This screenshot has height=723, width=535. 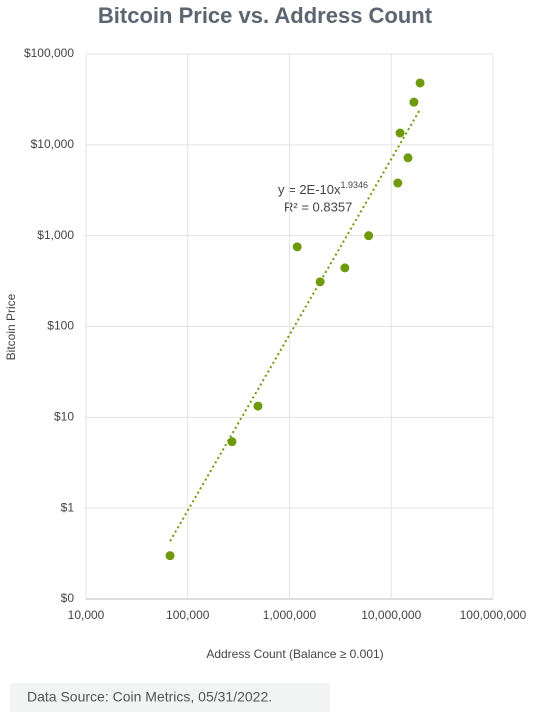 I want to click on x-tick-label: 100,000, so click(x=188, y=615).